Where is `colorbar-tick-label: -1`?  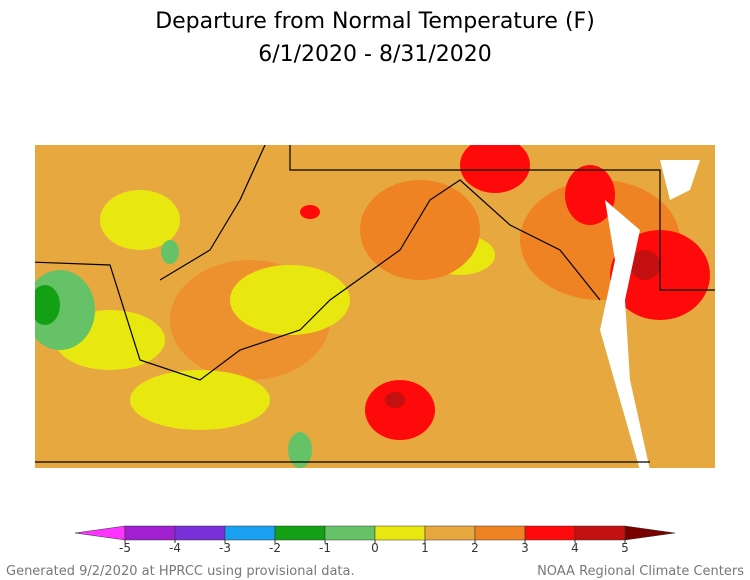 colorbar-tick-label: -1 is located at coordinates (325, 548).